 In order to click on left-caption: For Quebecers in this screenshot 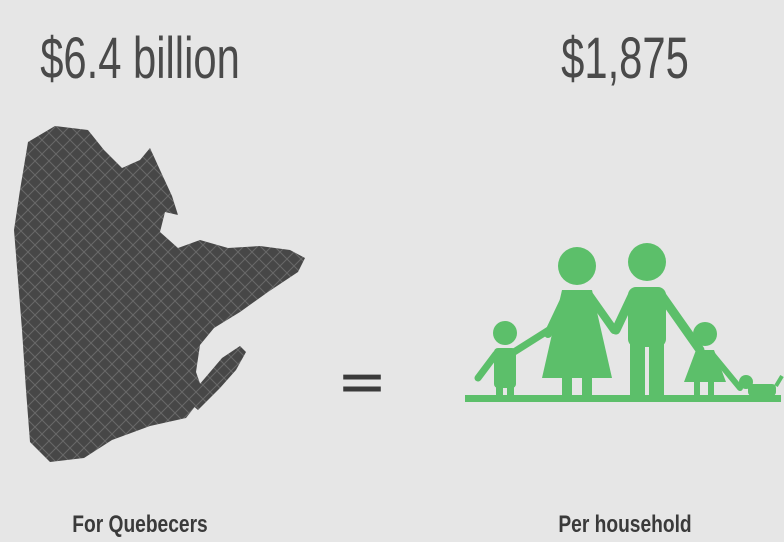, I will do `click(139, 524)`.